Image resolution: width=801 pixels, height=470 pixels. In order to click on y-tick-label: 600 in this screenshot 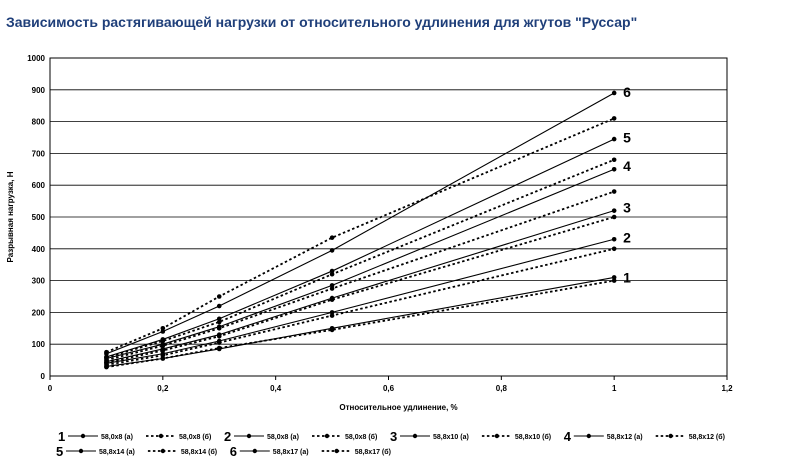, I will do `click(39, 185)`.